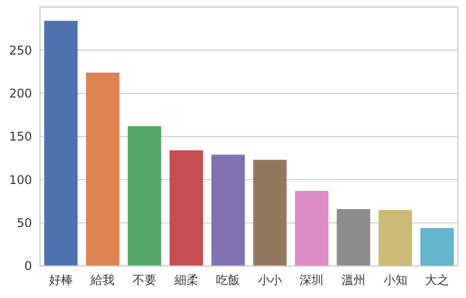 The height and width of the screenshot is (298, 466). I want to click on y-tick-label: 150, so click(20, 137).